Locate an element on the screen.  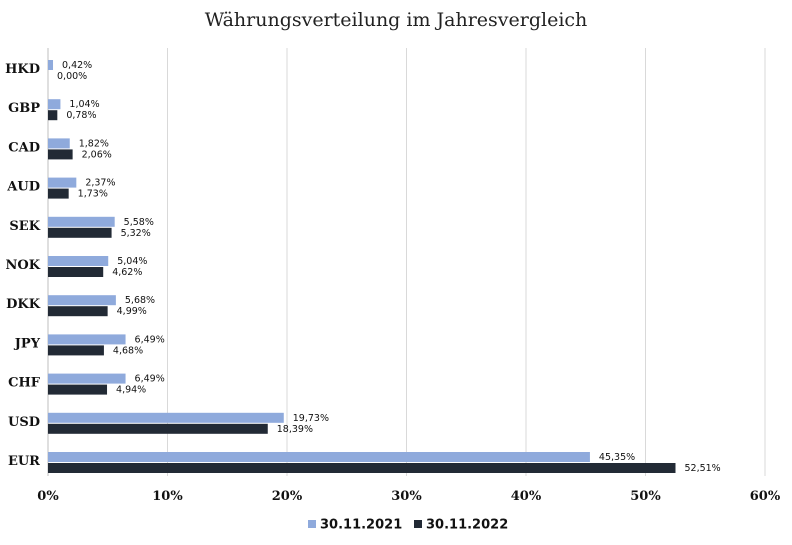
data-label: 5,68% is located at coordinates (140, 300).